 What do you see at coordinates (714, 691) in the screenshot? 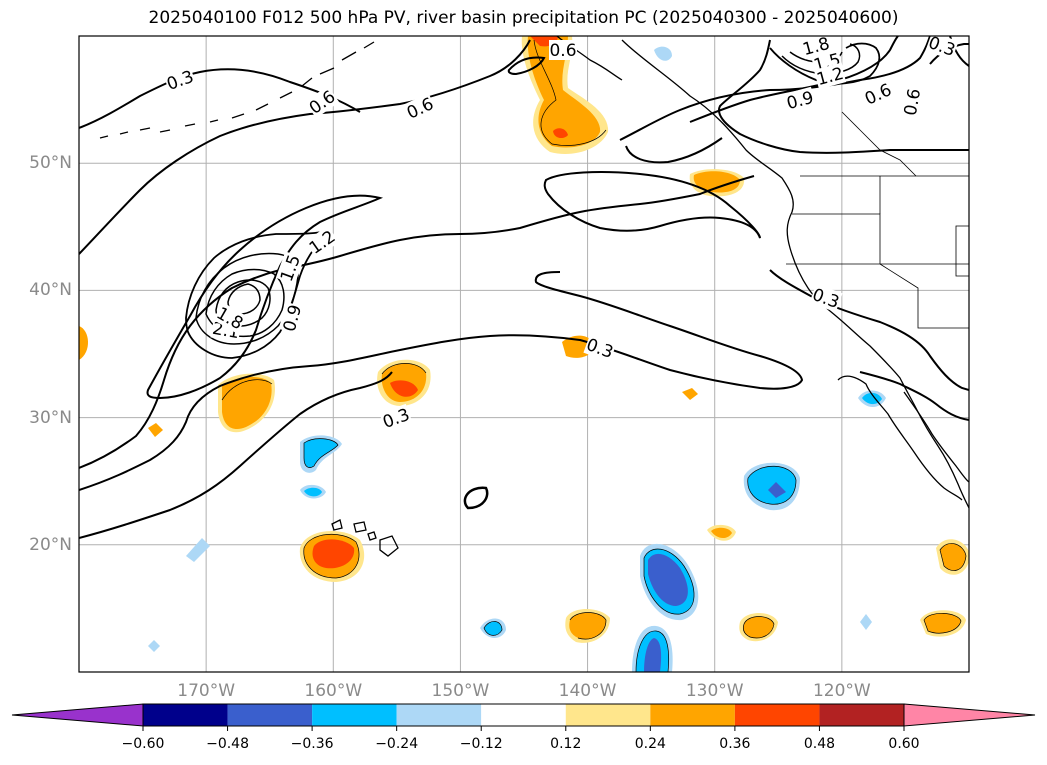
I see `longitude-label: 130°W` at bounding box center [714, 691].